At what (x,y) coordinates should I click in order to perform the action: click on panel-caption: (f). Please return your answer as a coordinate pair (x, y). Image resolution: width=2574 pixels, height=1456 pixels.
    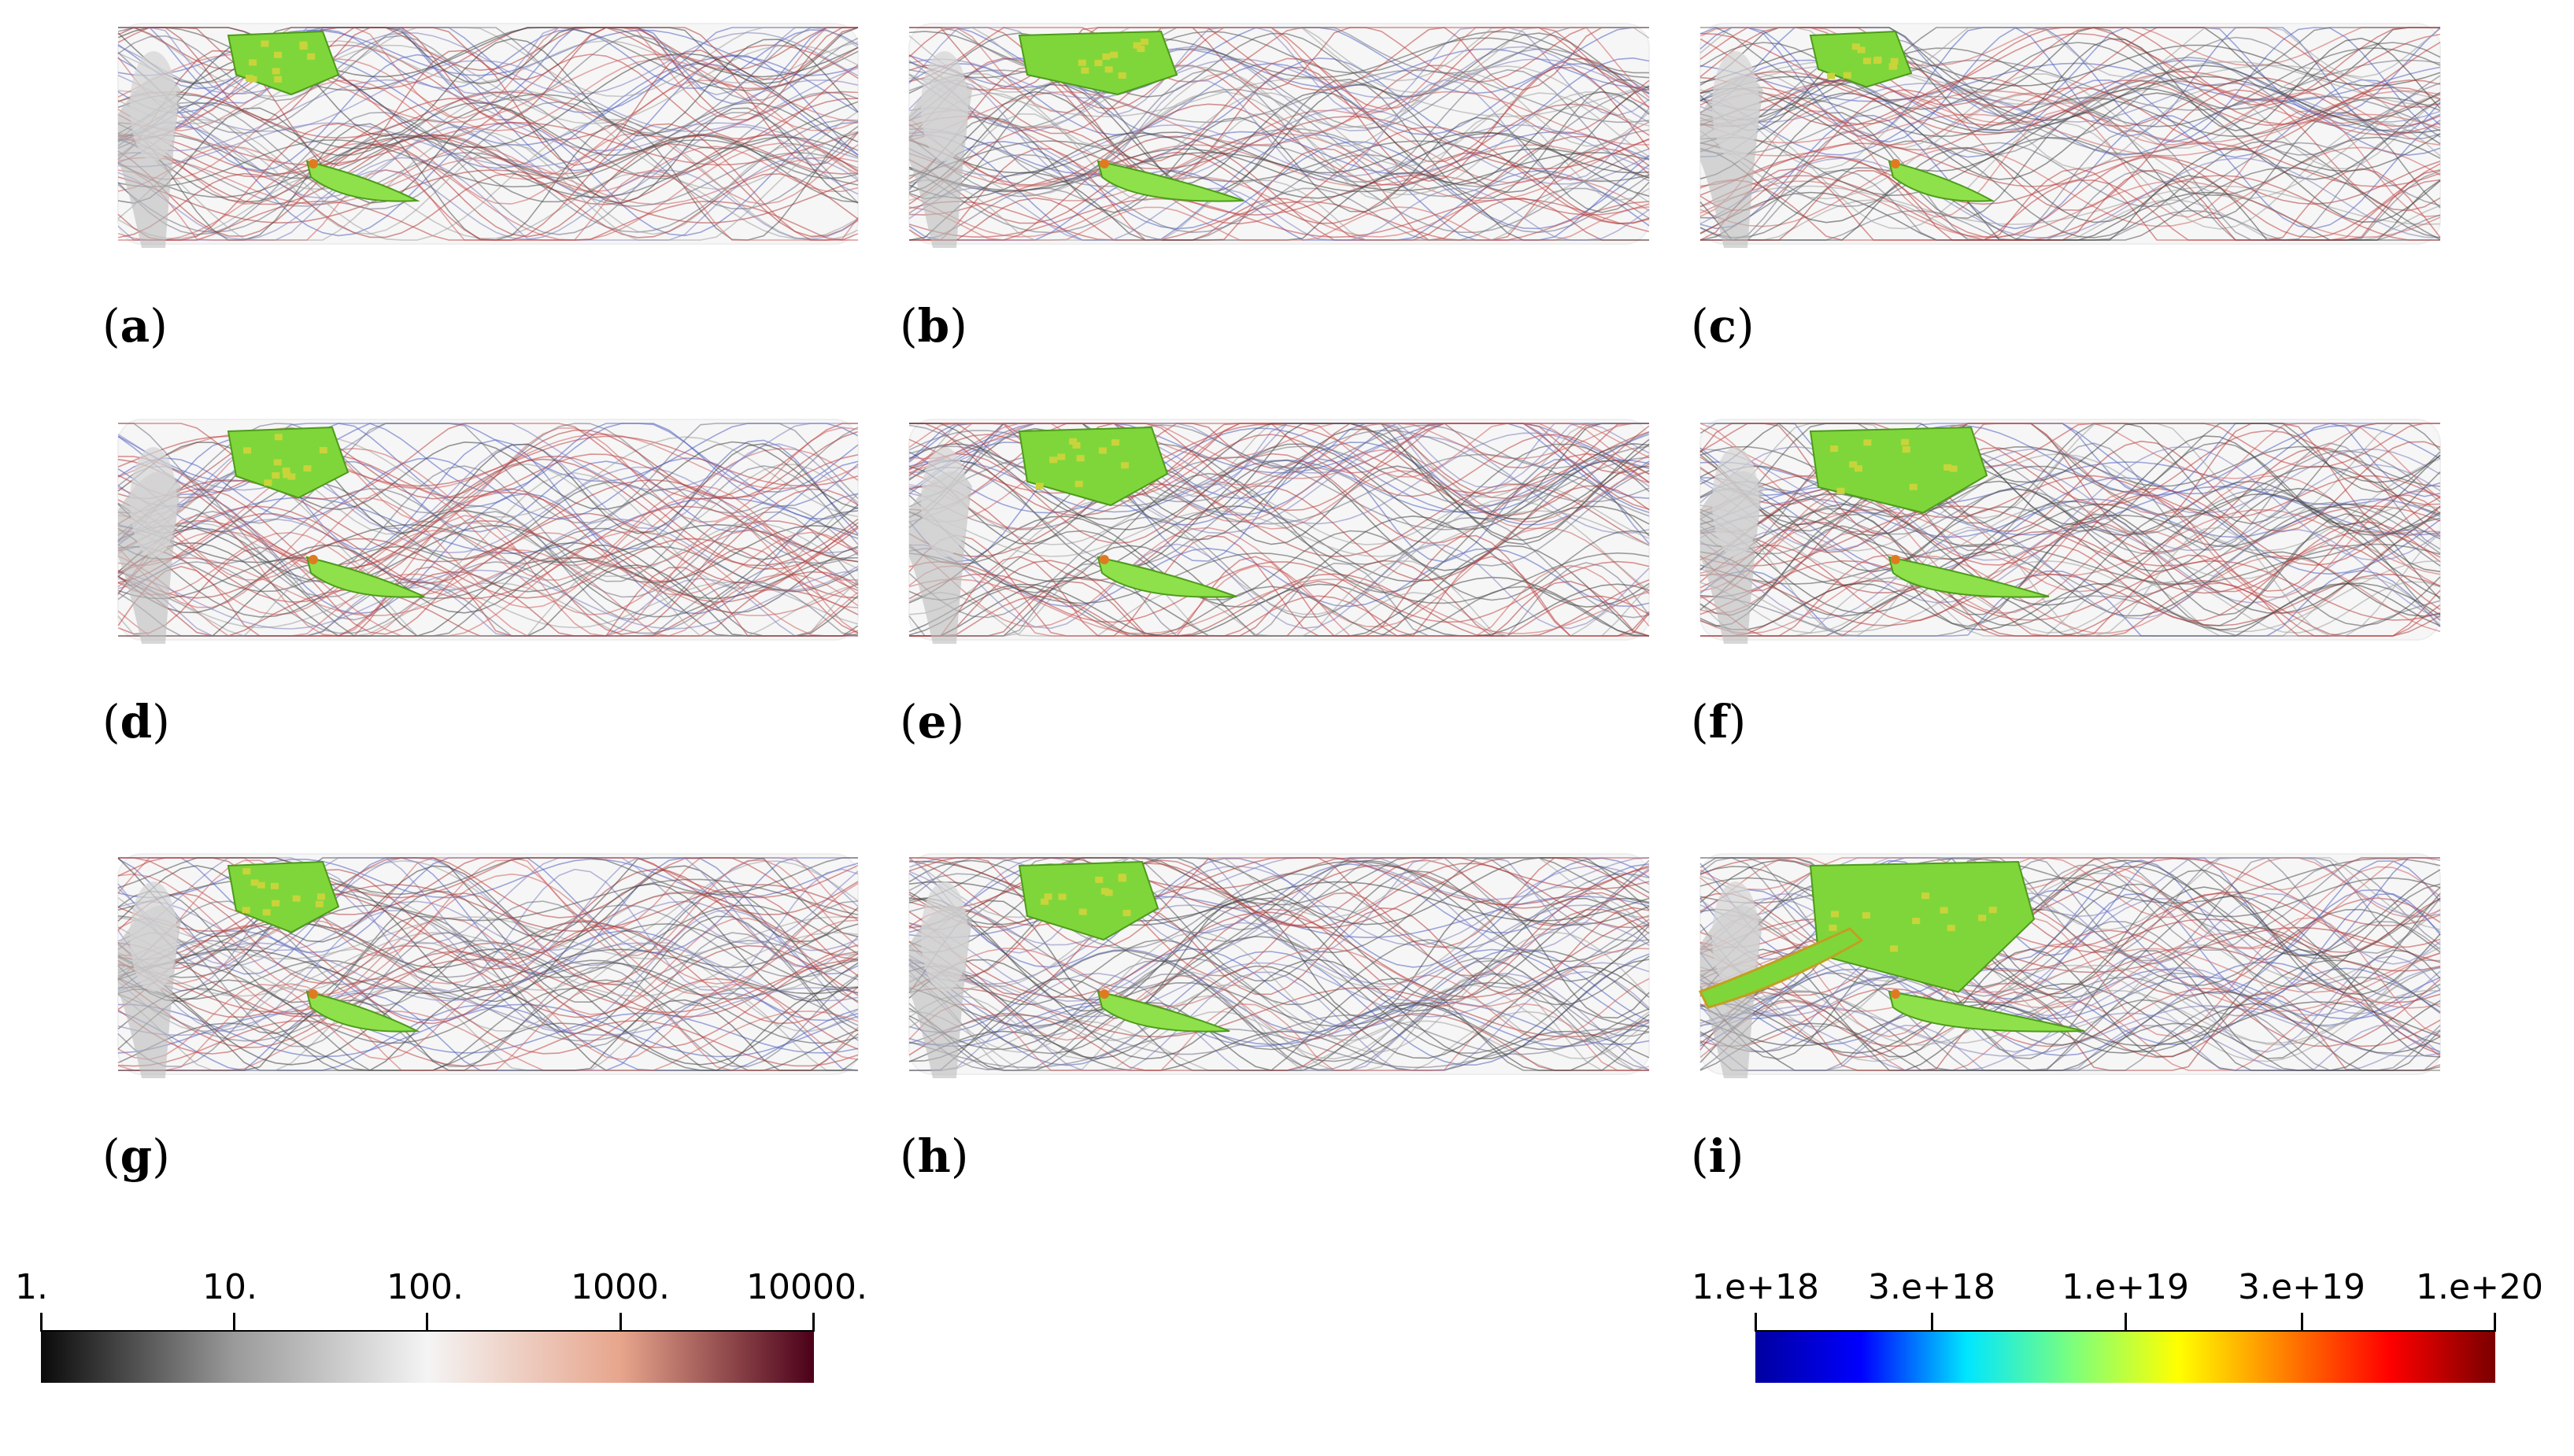
    Looking at the image, I should click on (1719, 721).